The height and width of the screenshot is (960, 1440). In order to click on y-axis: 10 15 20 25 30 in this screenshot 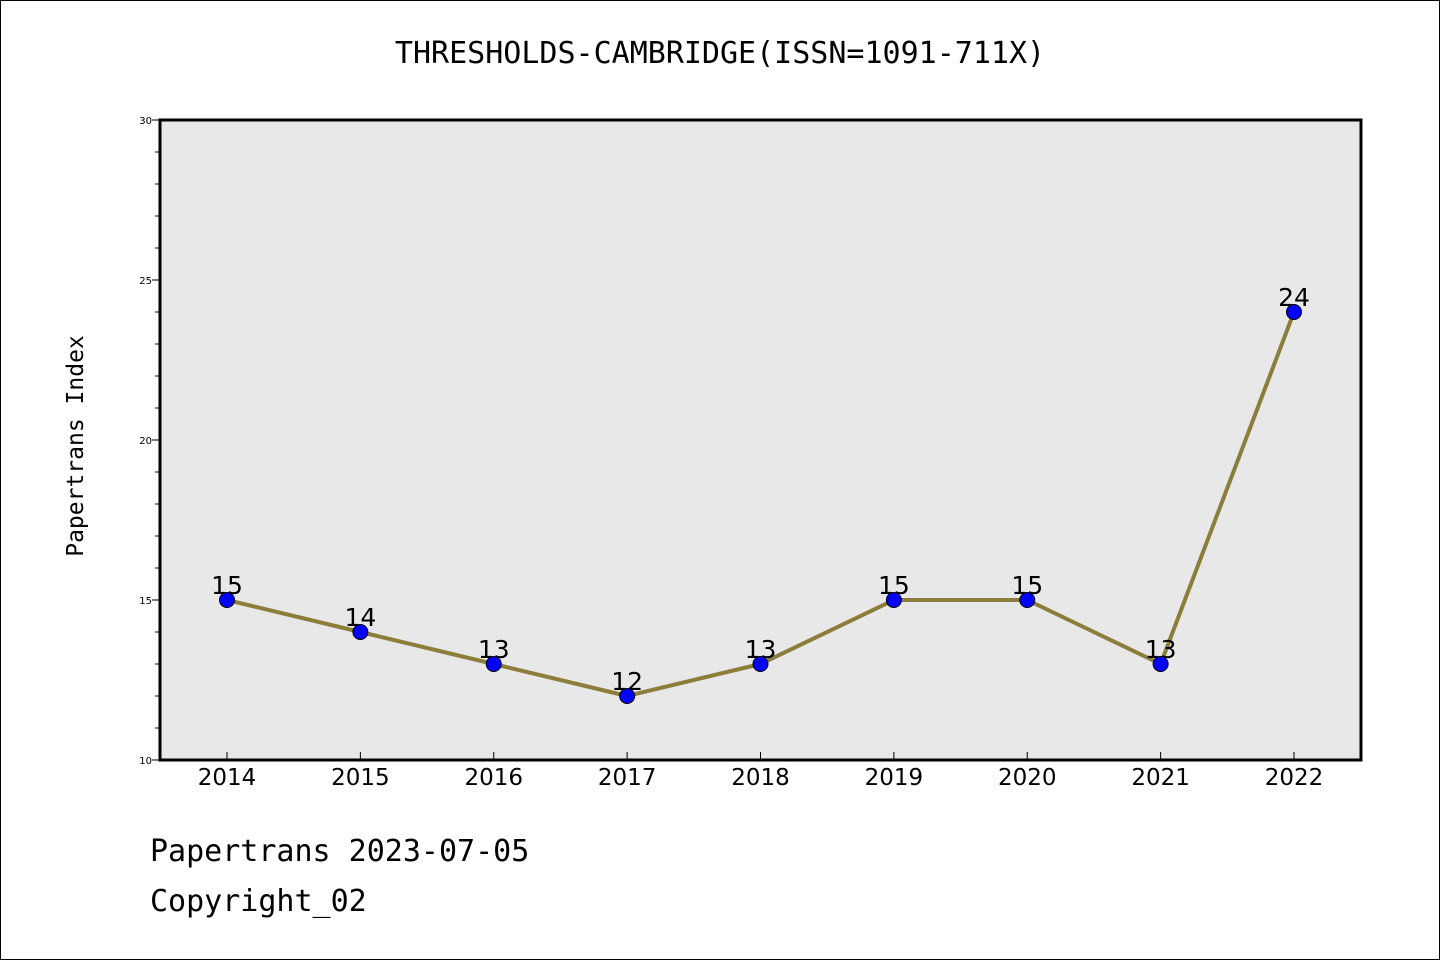, I will do `click(149, 441)`.